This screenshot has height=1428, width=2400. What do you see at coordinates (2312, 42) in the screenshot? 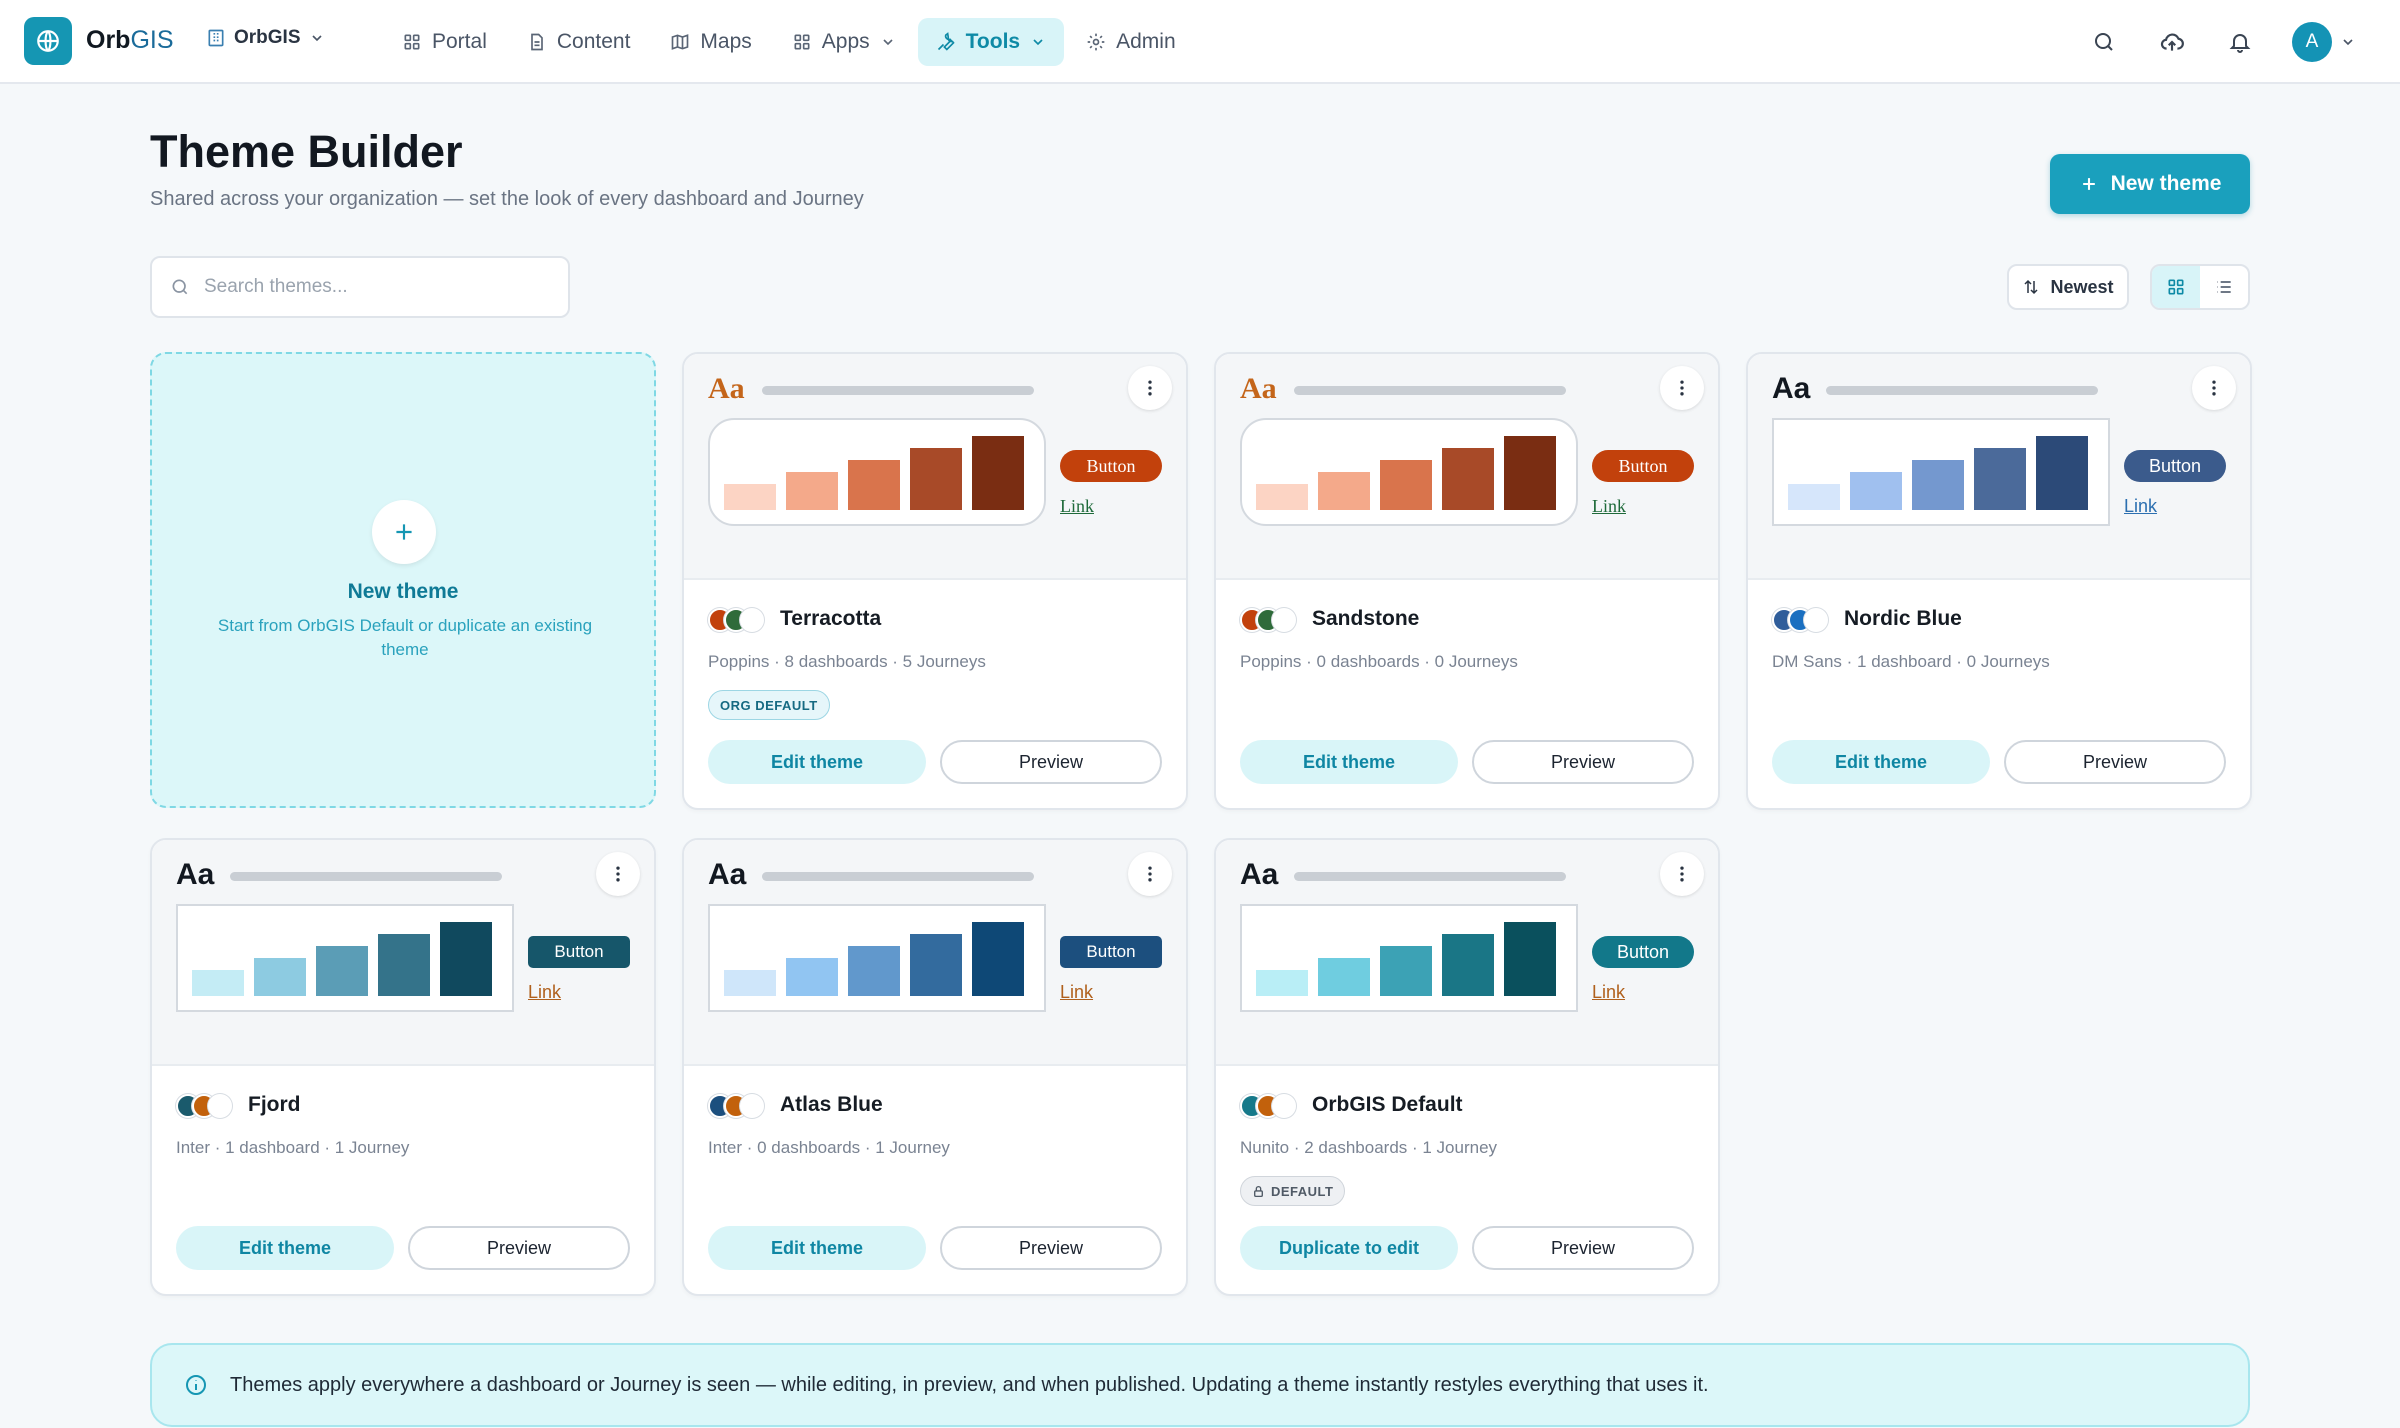
I see `avatar: A` at bounding box center [2312, 42].